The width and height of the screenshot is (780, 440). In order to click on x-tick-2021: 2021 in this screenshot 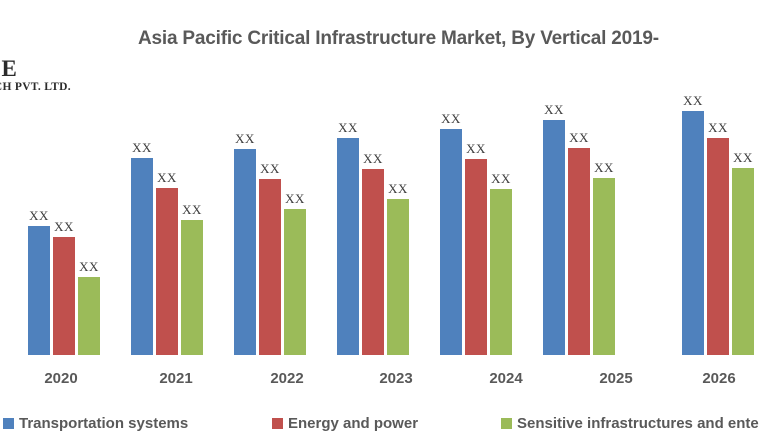, I will do `click(176, 378)`.